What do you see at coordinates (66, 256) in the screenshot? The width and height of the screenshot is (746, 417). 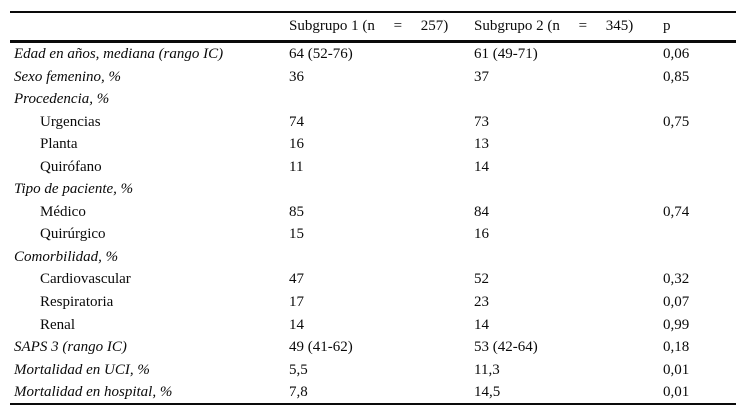 I see `row-label: Comorbilidad, %` at bounding box center [66, 256].